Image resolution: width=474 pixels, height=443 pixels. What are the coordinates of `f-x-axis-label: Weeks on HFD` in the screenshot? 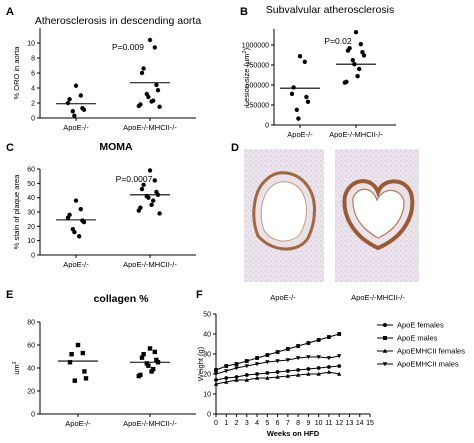 It's located at (293, 433).